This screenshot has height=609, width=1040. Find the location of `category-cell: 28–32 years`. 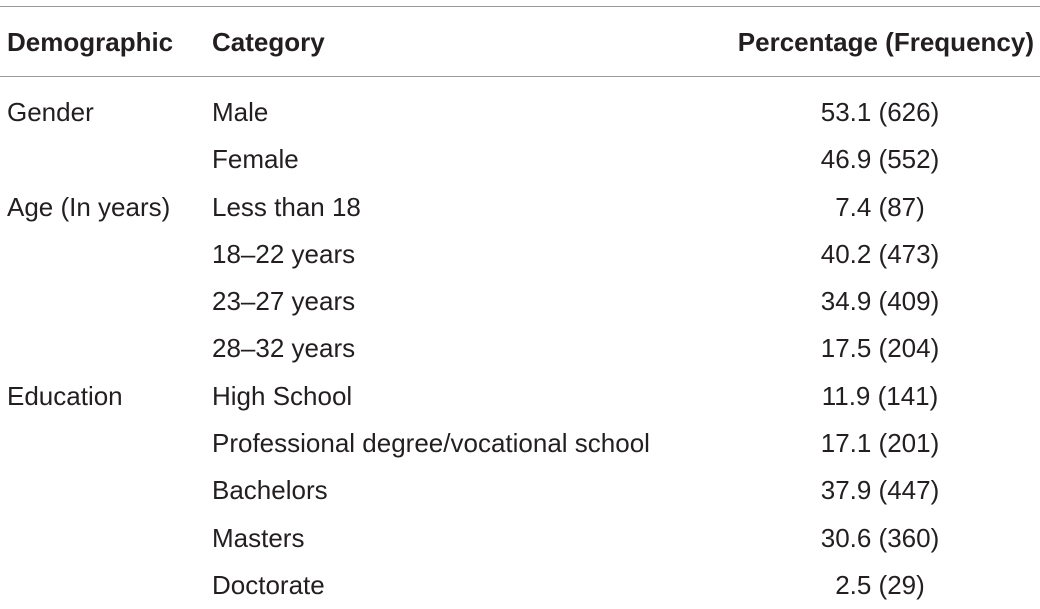

category-cell: 28–32 years is located at coordinates (284, 348).